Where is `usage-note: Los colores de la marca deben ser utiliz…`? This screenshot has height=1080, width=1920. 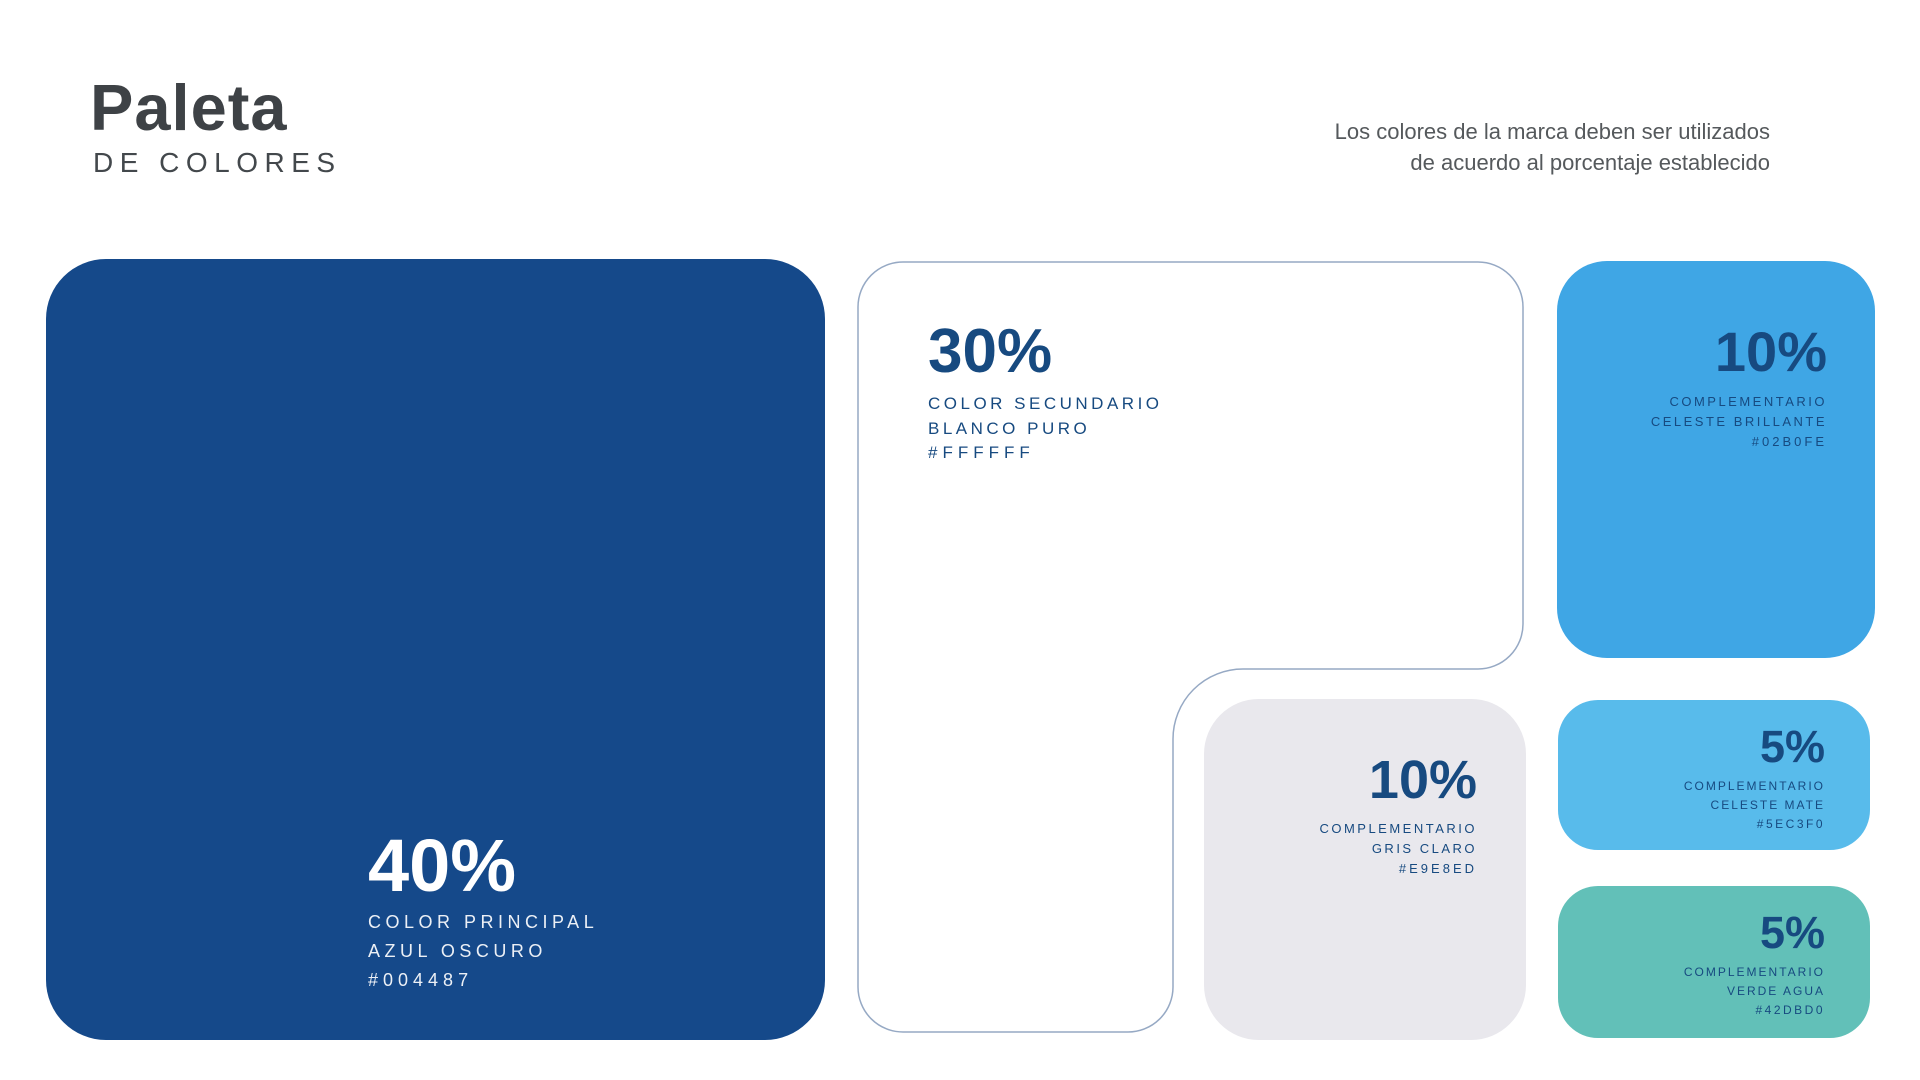
usage-note: Los colores de la marca deben ser utiliz… is located at coordinates (1552, 147).